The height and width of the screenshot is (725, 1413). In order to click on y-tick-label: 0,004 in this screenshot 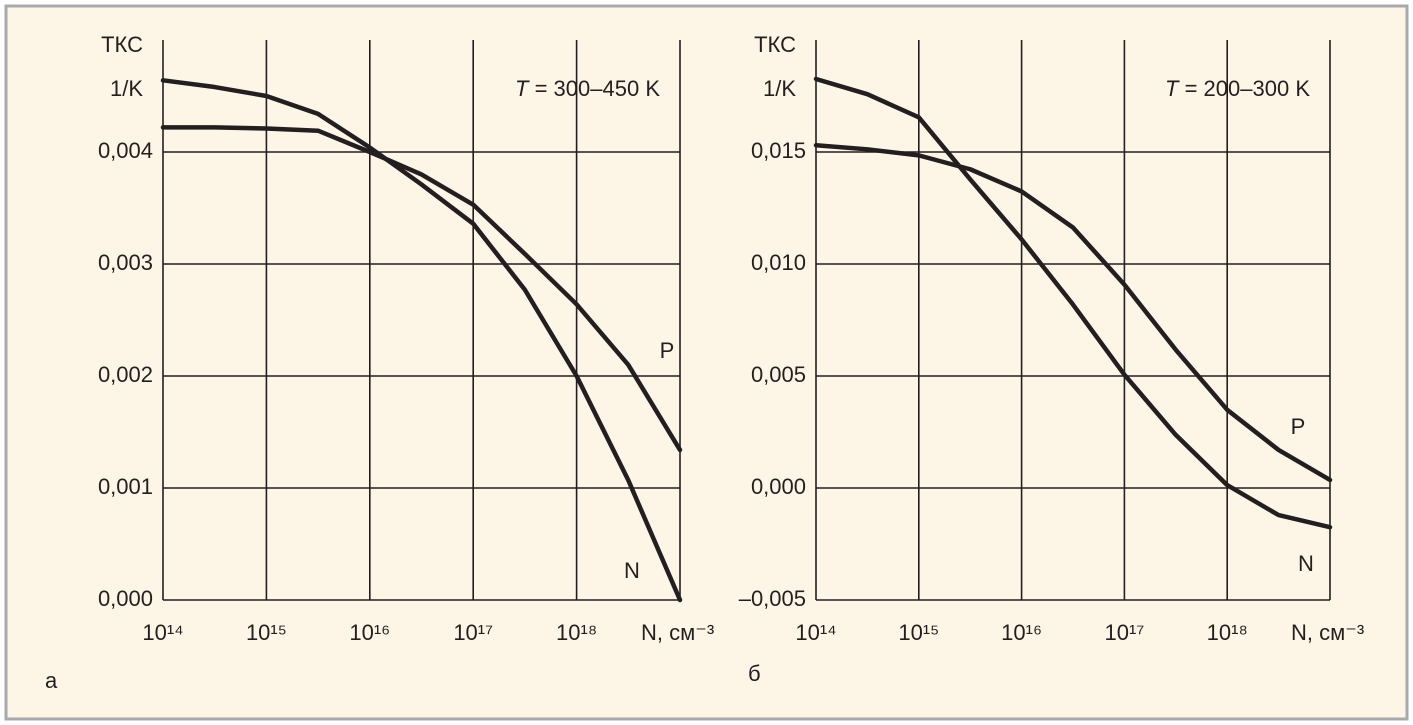, I will do `click(125, 150)`.